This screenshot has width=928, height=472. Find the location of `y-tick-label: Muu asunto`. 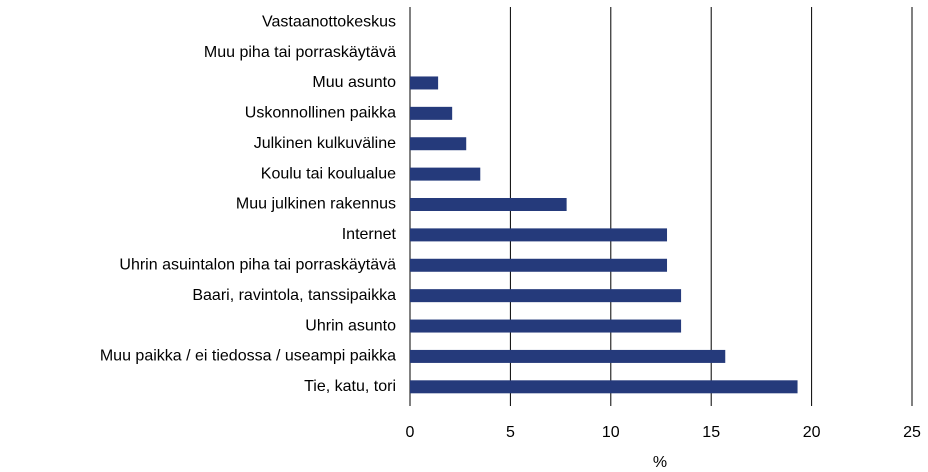

y-tick-label: Muu asunto is located at coordinates (354, 82).